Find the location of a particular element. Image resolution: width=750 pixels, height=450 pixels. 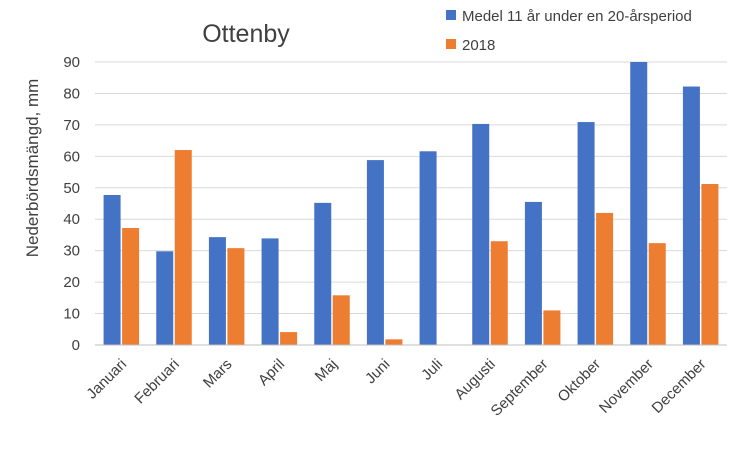

y-tick-label: 10 is located at coordinates (71, 314).